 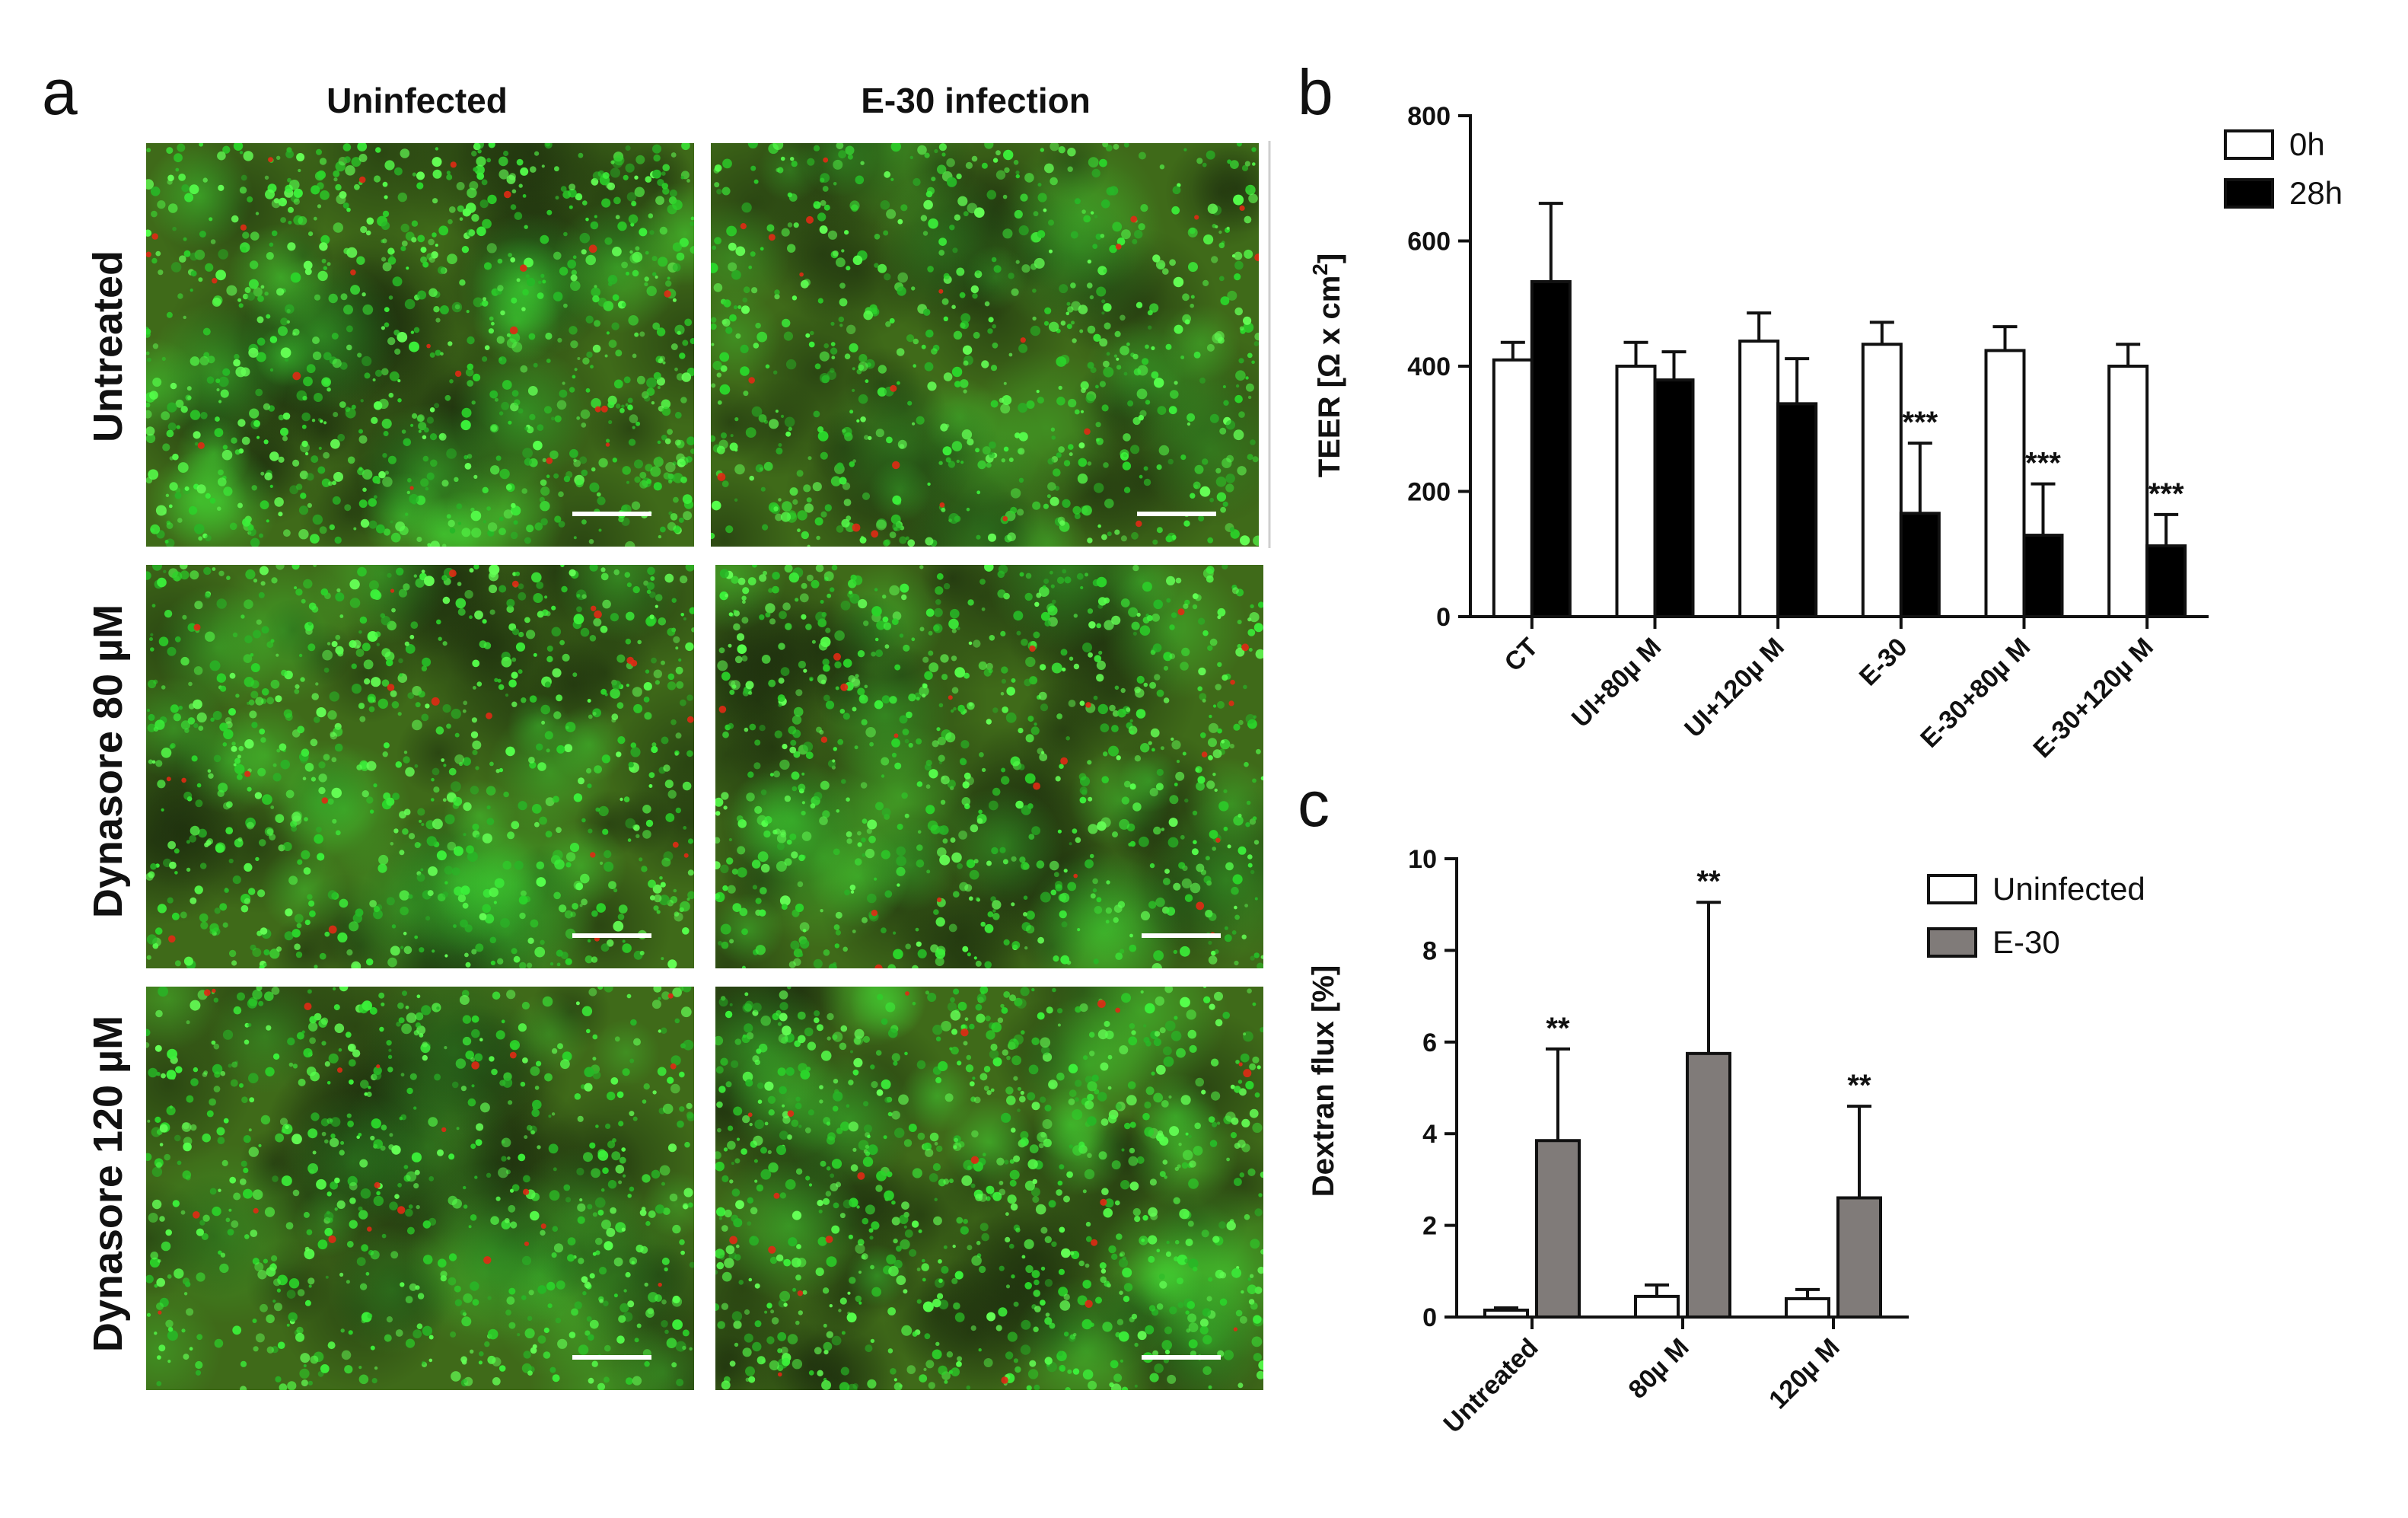 I want to click on legend-label: 0h, so click(x=2307, y=144).